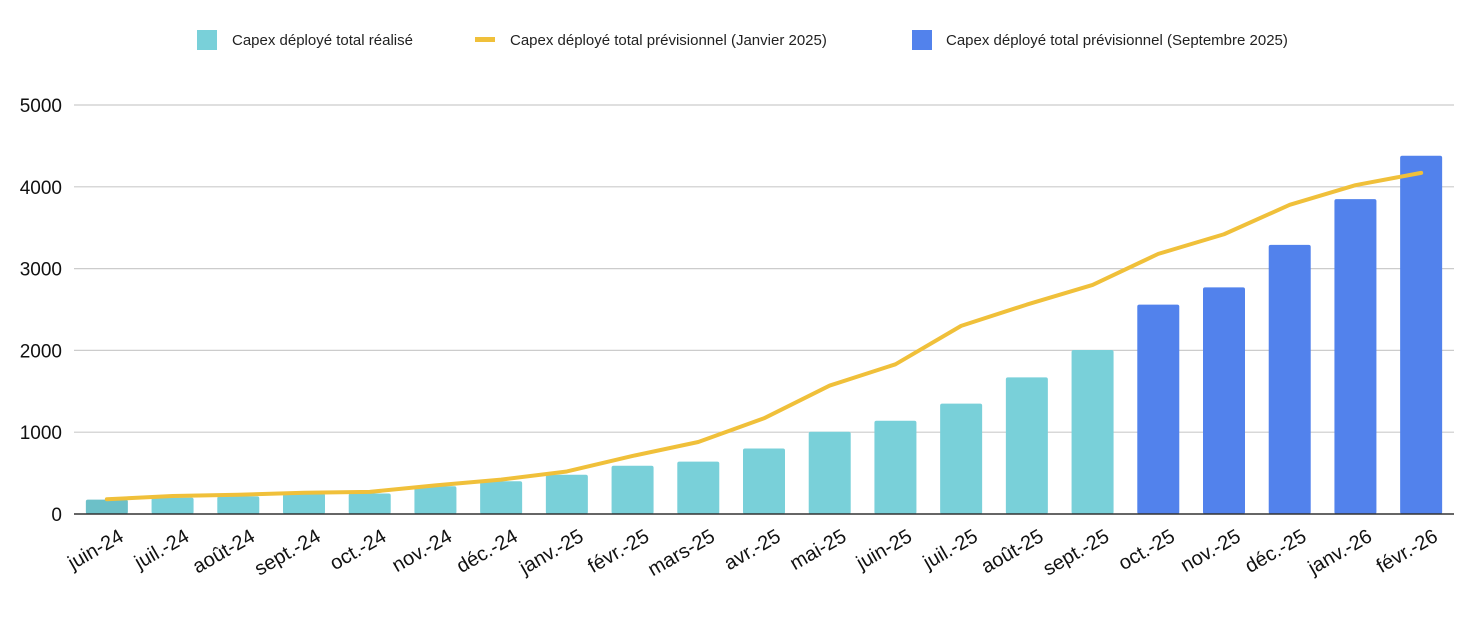 This screenshot has height=620, width=1472. Describe the element at coordinates (56, 515) in the screenshot. I see `y-tick-label: 0` at that location.